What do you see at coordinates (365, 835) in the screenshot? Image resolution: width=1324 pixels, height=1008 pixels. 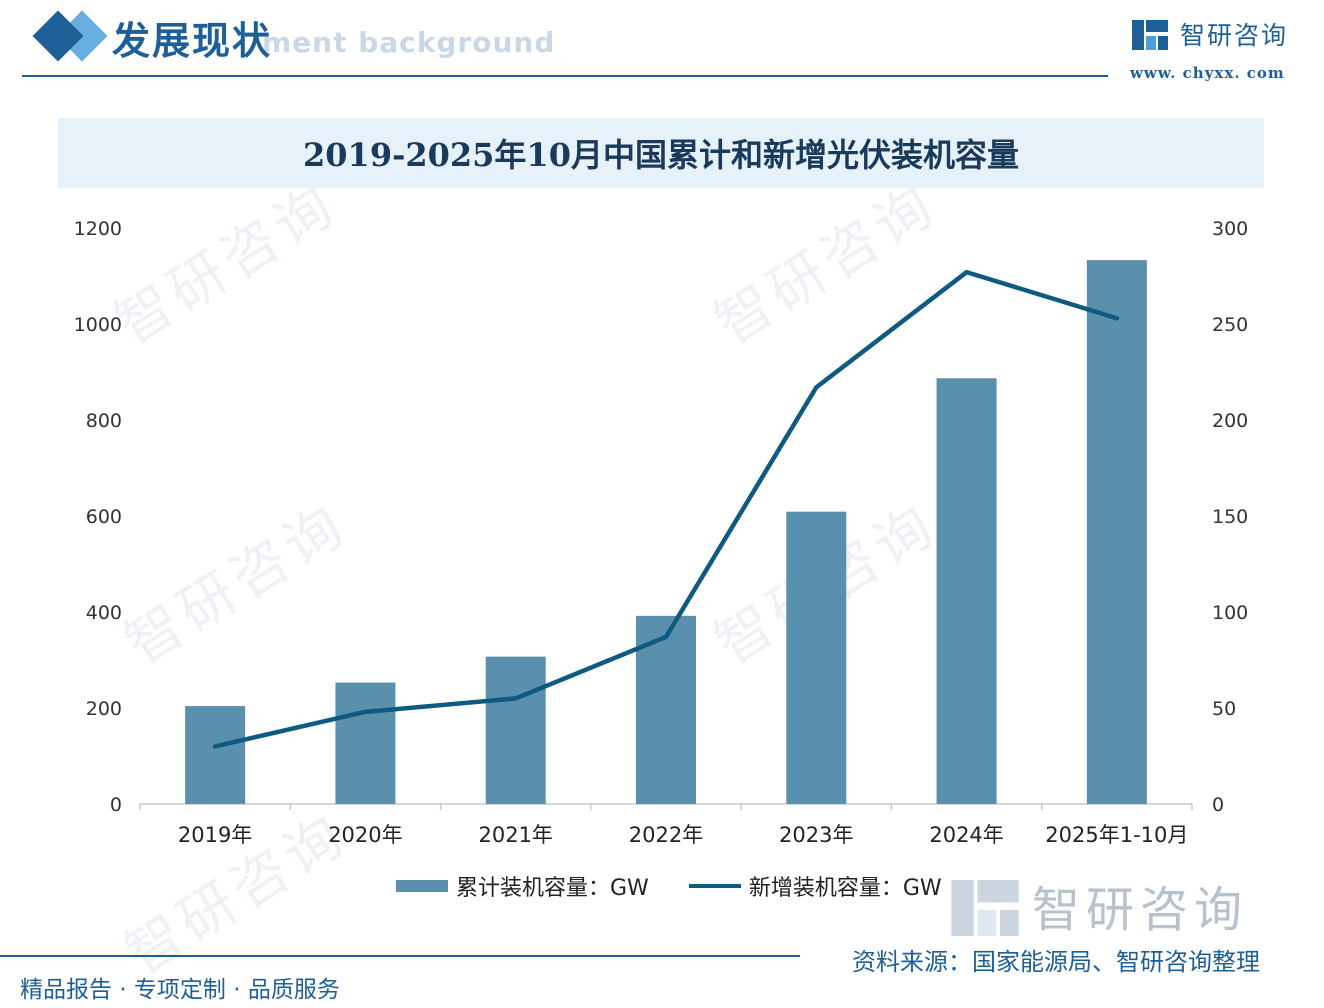 I see `x-category-label: 2020年` at bounding box center [365, 835].